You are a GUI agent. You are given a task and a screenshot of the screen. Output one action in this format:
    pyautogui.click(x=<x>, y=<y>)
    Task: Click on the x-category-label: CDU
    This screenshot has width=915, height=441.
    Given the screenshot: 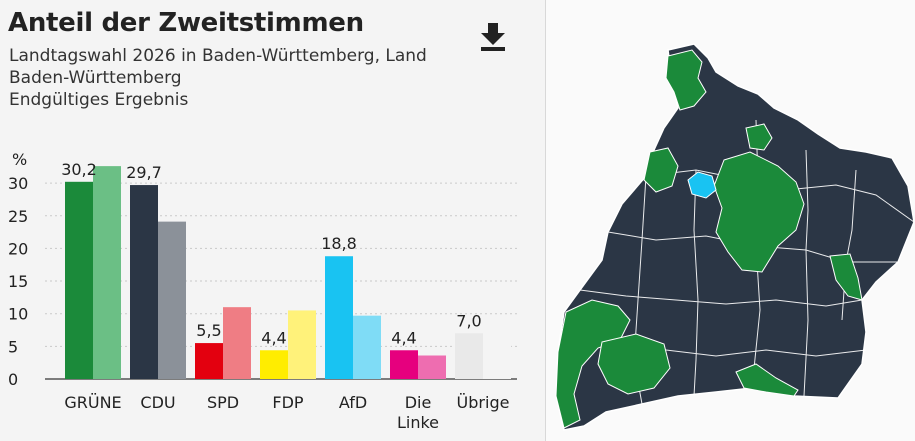 What is the action you would take?
    pyautogui.click(x=157, y=402)
    